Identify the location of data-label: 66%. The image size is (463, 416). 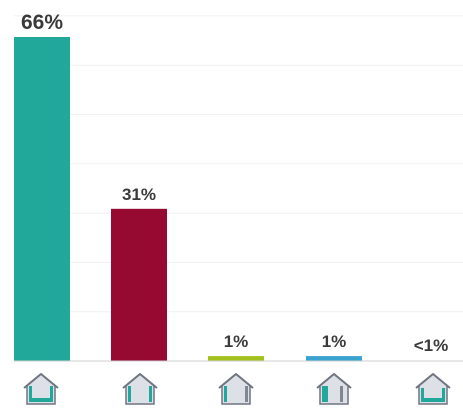
(42, 22).